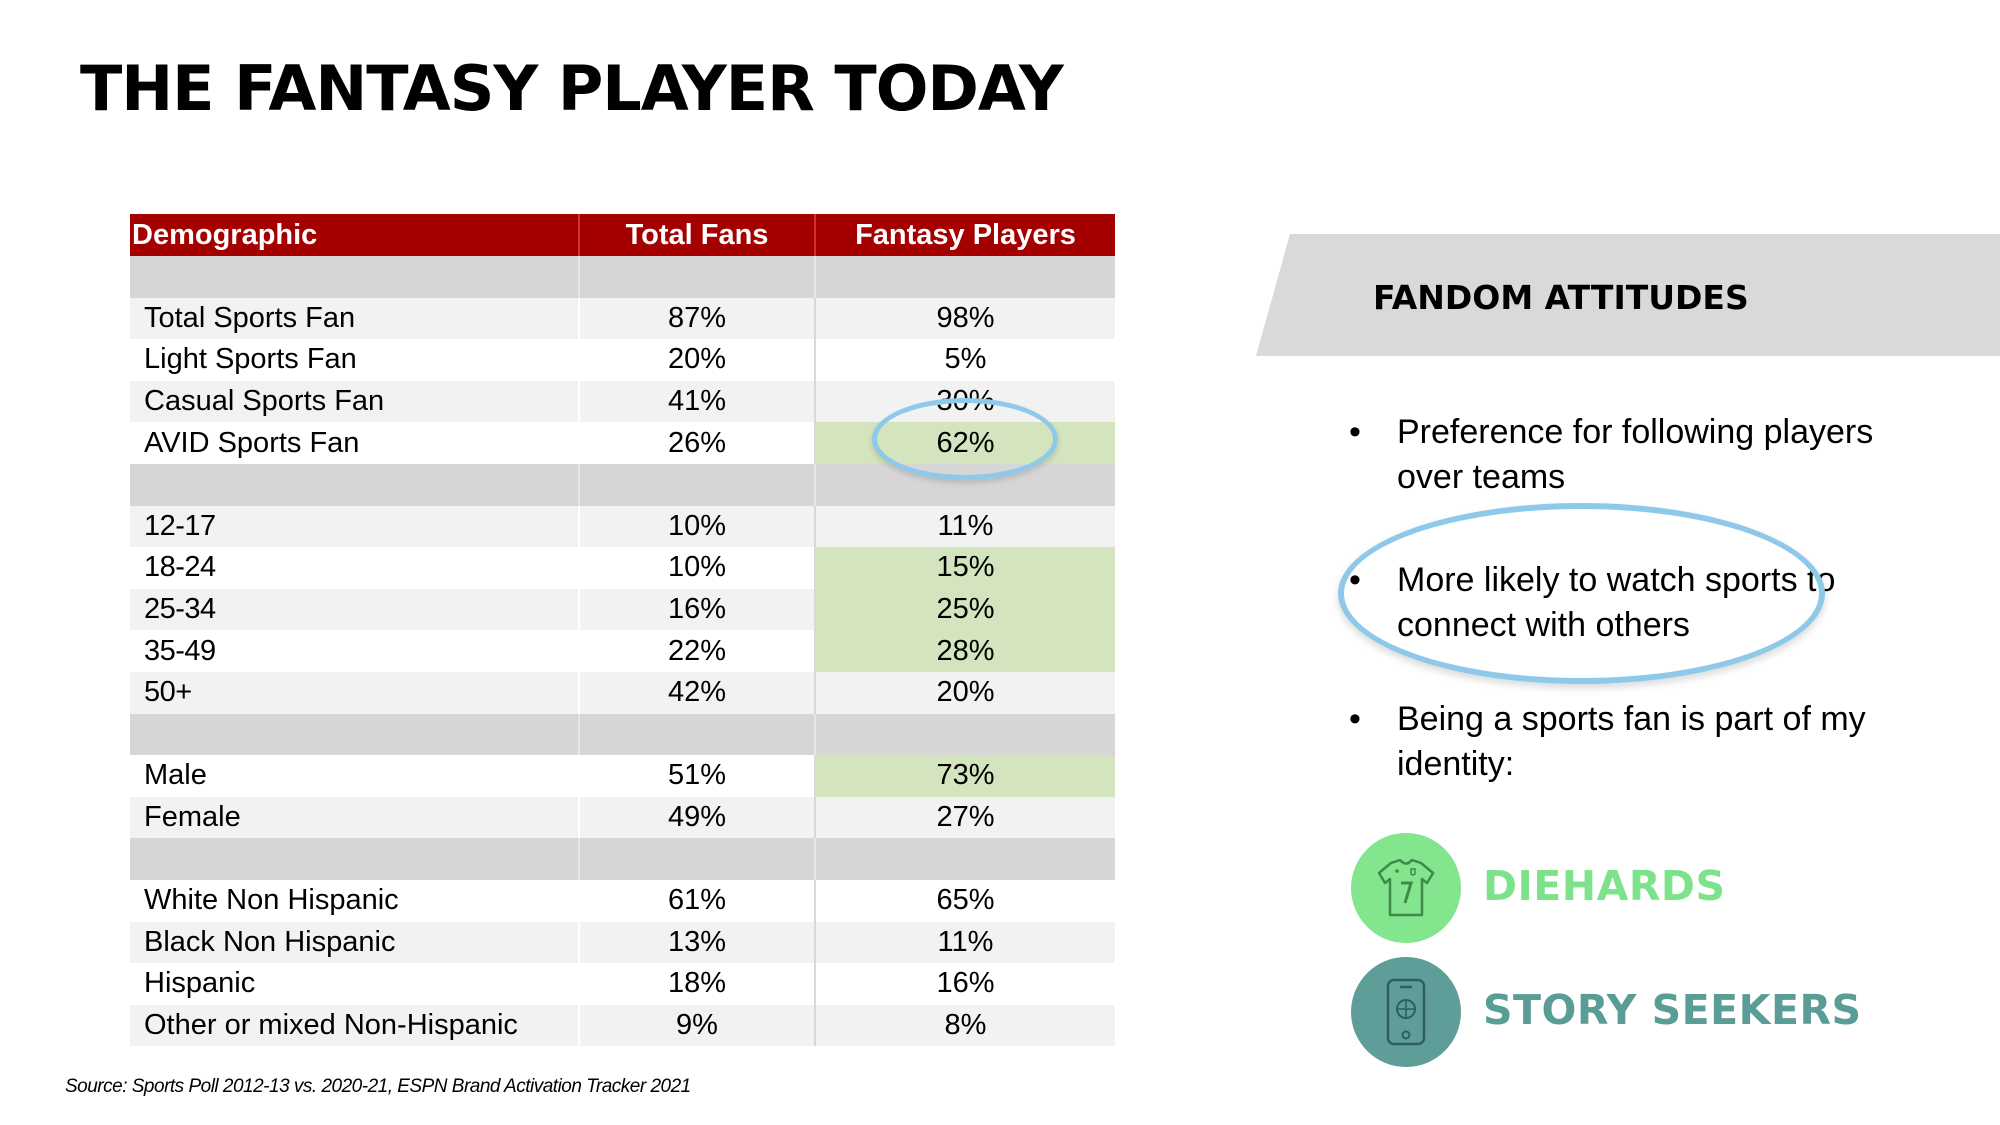  What do you see at coordinates (965, 439) in the screenshot?
I see `highlight-oval-avid` at bounding box center [965, 439].